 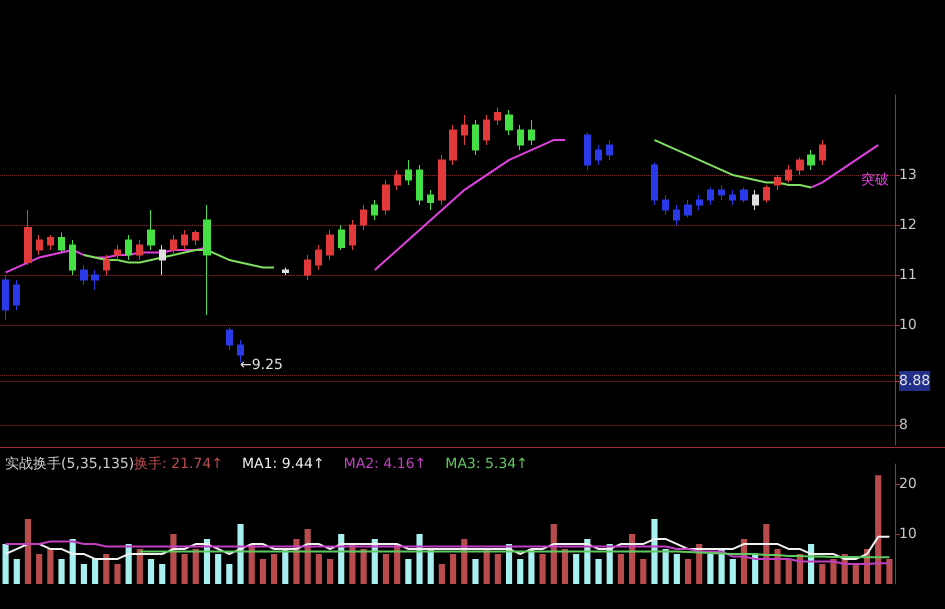 What do you see at coordinates (908, 275) in the screenshot?
I see `y-tick-label: 11` at bounding box center [908, 275].